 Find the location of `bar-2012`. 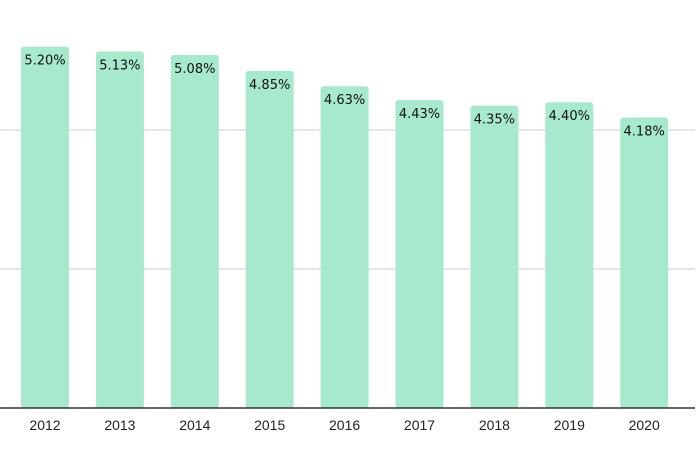

bar-2012 is located at coordinates (45, 227).